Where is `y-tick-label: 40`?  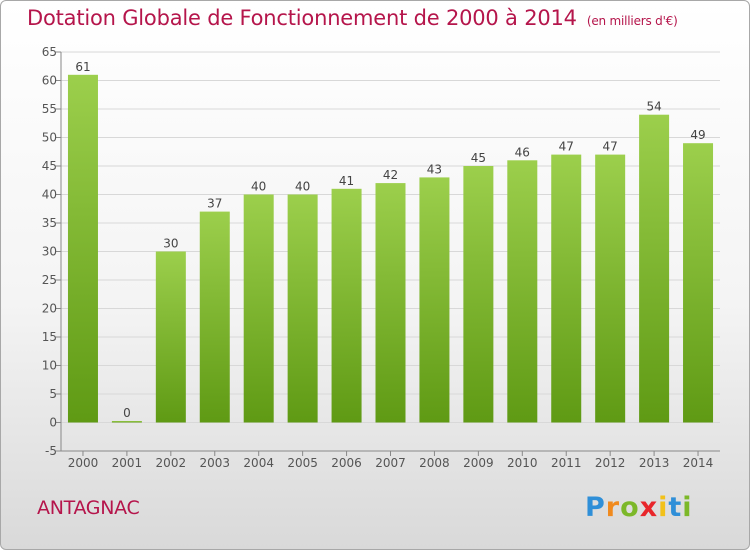 y-tick-label: 40 is located at coordinates (49, 195).